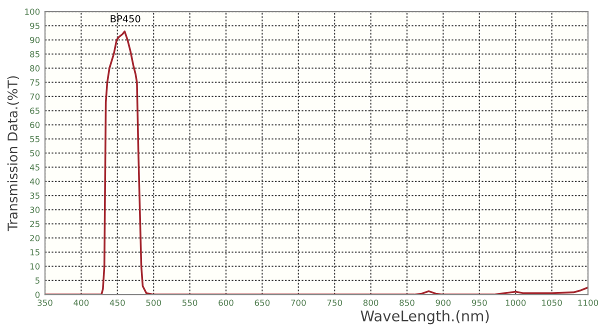  I want to click on y-tick-label: 30, so click(35, 209).